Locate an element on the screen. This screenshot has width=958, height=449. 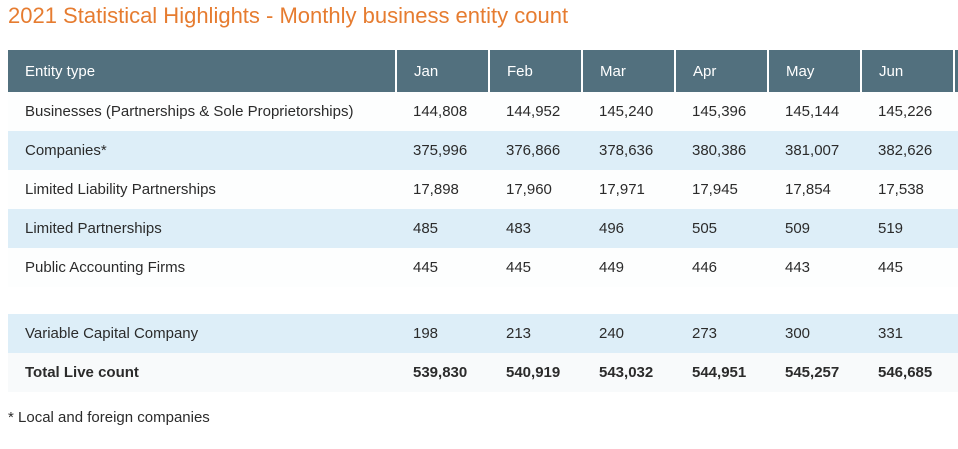
column-header-may: May is located at coordinates (814, 71).